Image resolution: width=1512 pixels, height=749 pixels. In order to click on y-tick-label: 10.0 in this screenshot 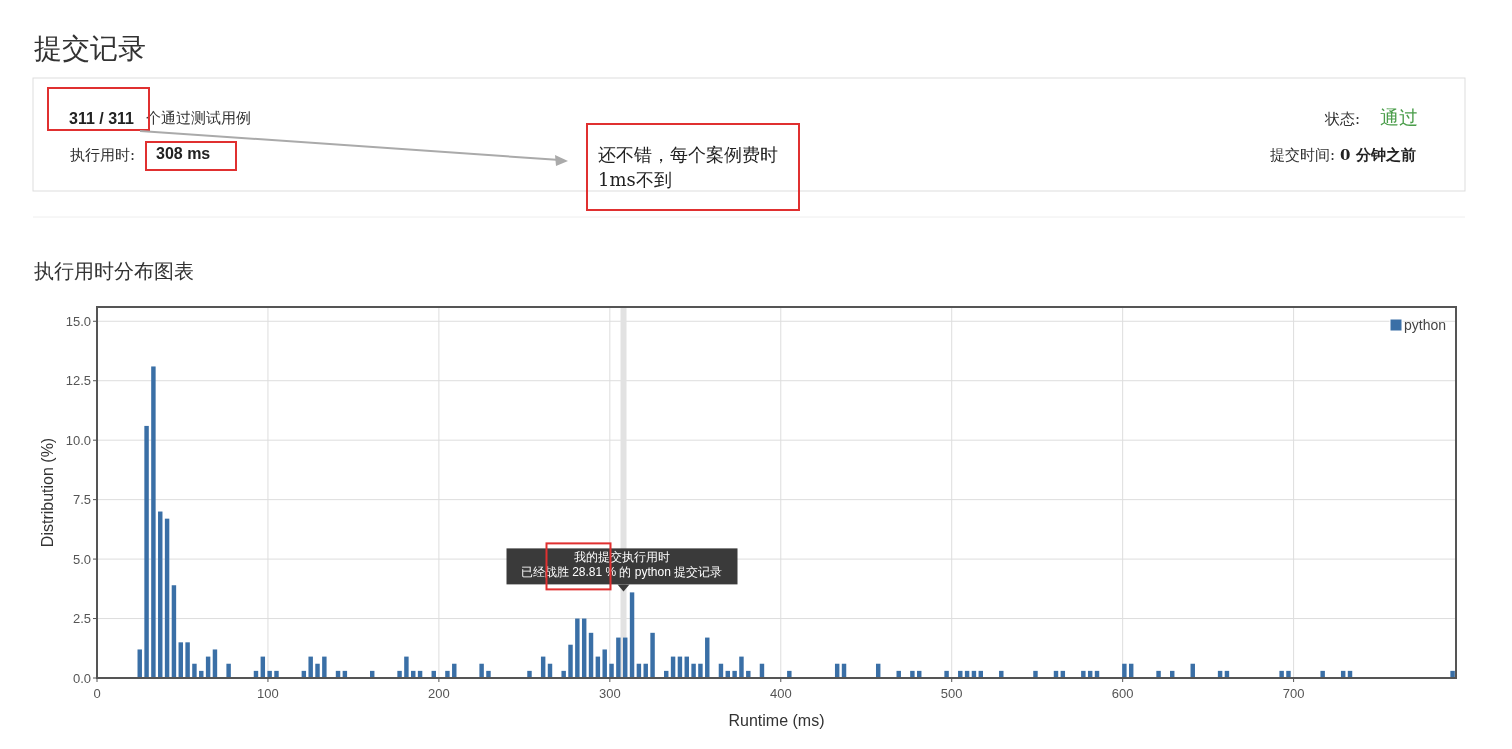, I will do `click(78, 440)`.